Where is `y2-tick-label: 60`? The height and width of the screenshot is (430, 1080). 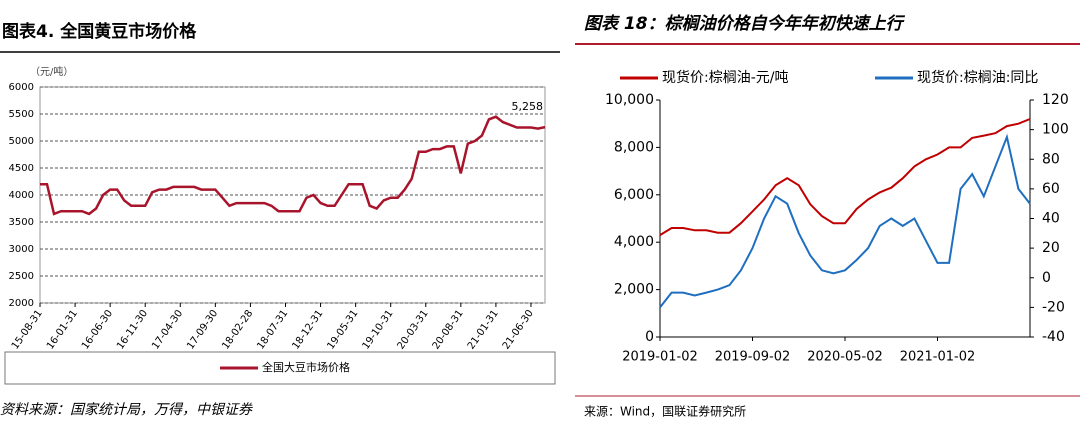 y2-tick-label: 60 is located at coordinates (1051, 189).